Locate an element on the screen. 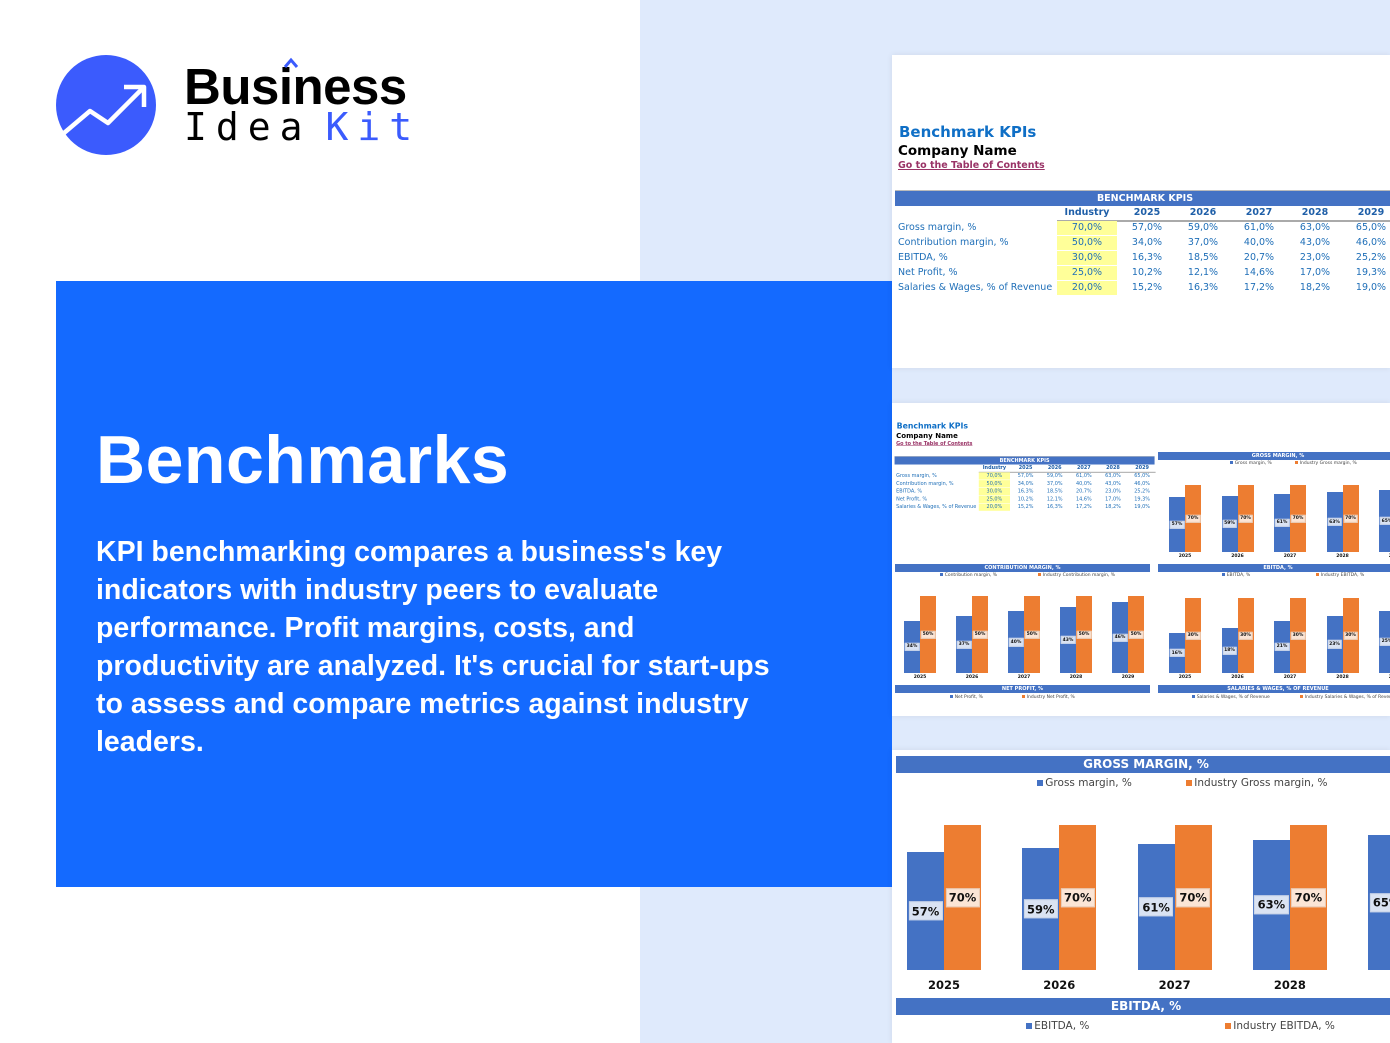  data-label: 57% is located at coordinates (1177, 524).